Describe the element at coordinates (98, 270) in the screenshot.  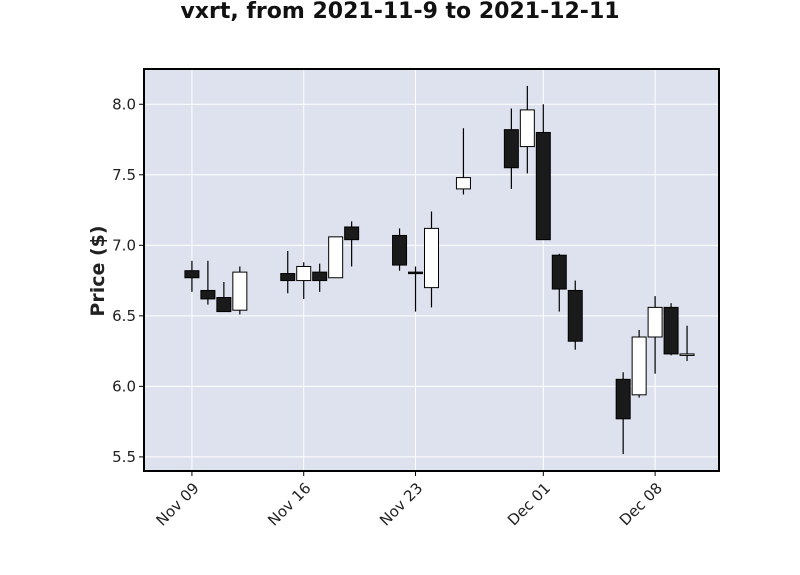
I see `y-axis-label: Price ($)` at that location.